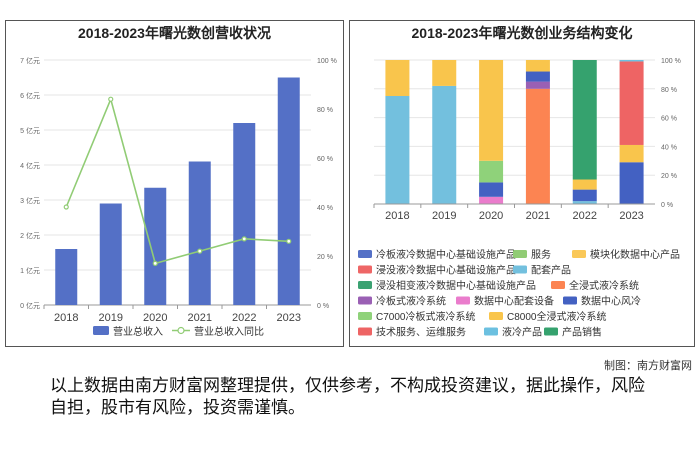 This screenshot has height=467, width=700. I want to click on y2-tick-label: 80 %, so click(325, 110).